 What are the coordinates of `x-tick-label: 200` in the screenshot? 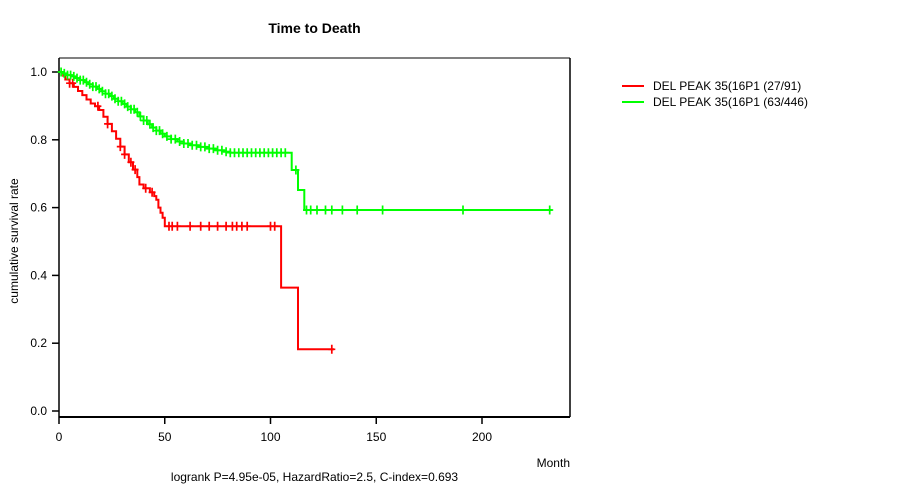 It's located at (482, 437).